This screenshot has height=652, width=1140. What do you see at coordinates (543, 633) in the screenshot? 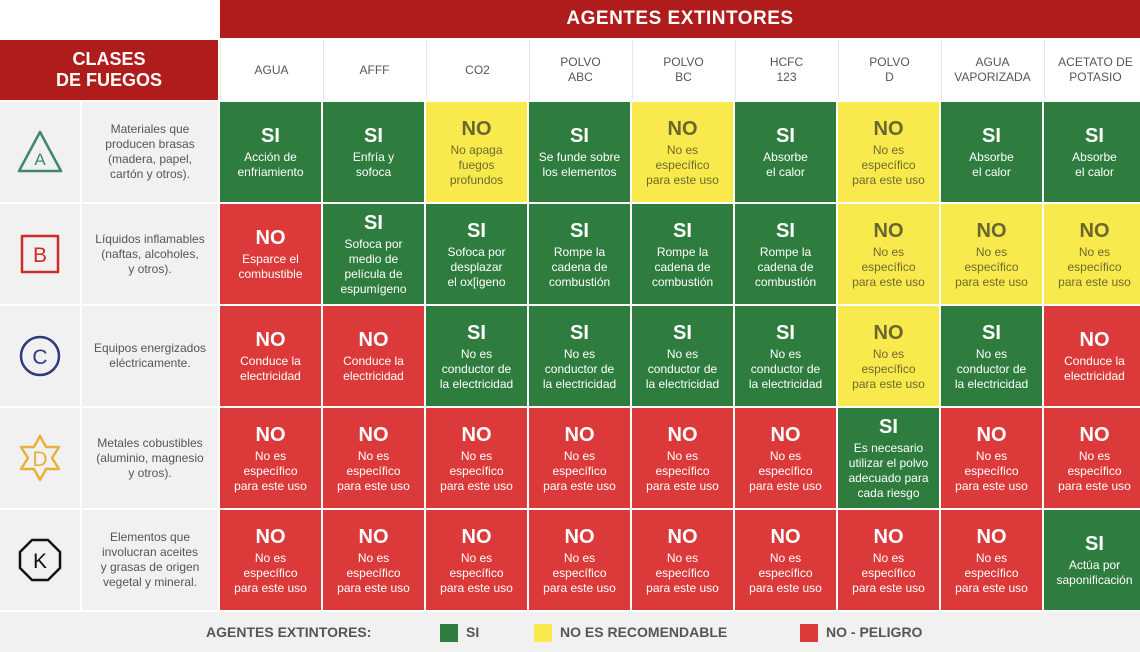
I see `legend-swatch-y` at bounding box center [543, 633].